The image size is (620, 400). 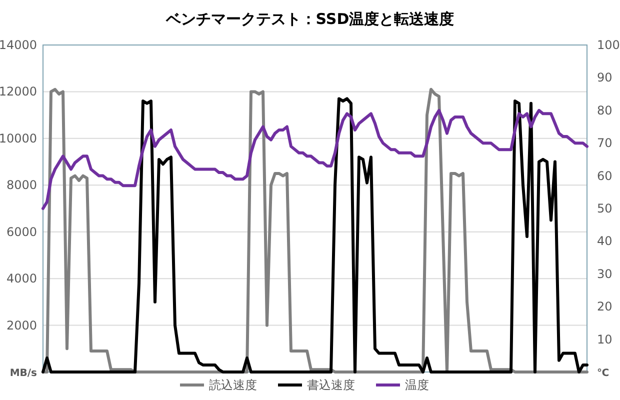 What do you see at coordinates (233, 385) in the screenshot?
I see `legend-label: 読込速度` at bounding box center [233, 385].